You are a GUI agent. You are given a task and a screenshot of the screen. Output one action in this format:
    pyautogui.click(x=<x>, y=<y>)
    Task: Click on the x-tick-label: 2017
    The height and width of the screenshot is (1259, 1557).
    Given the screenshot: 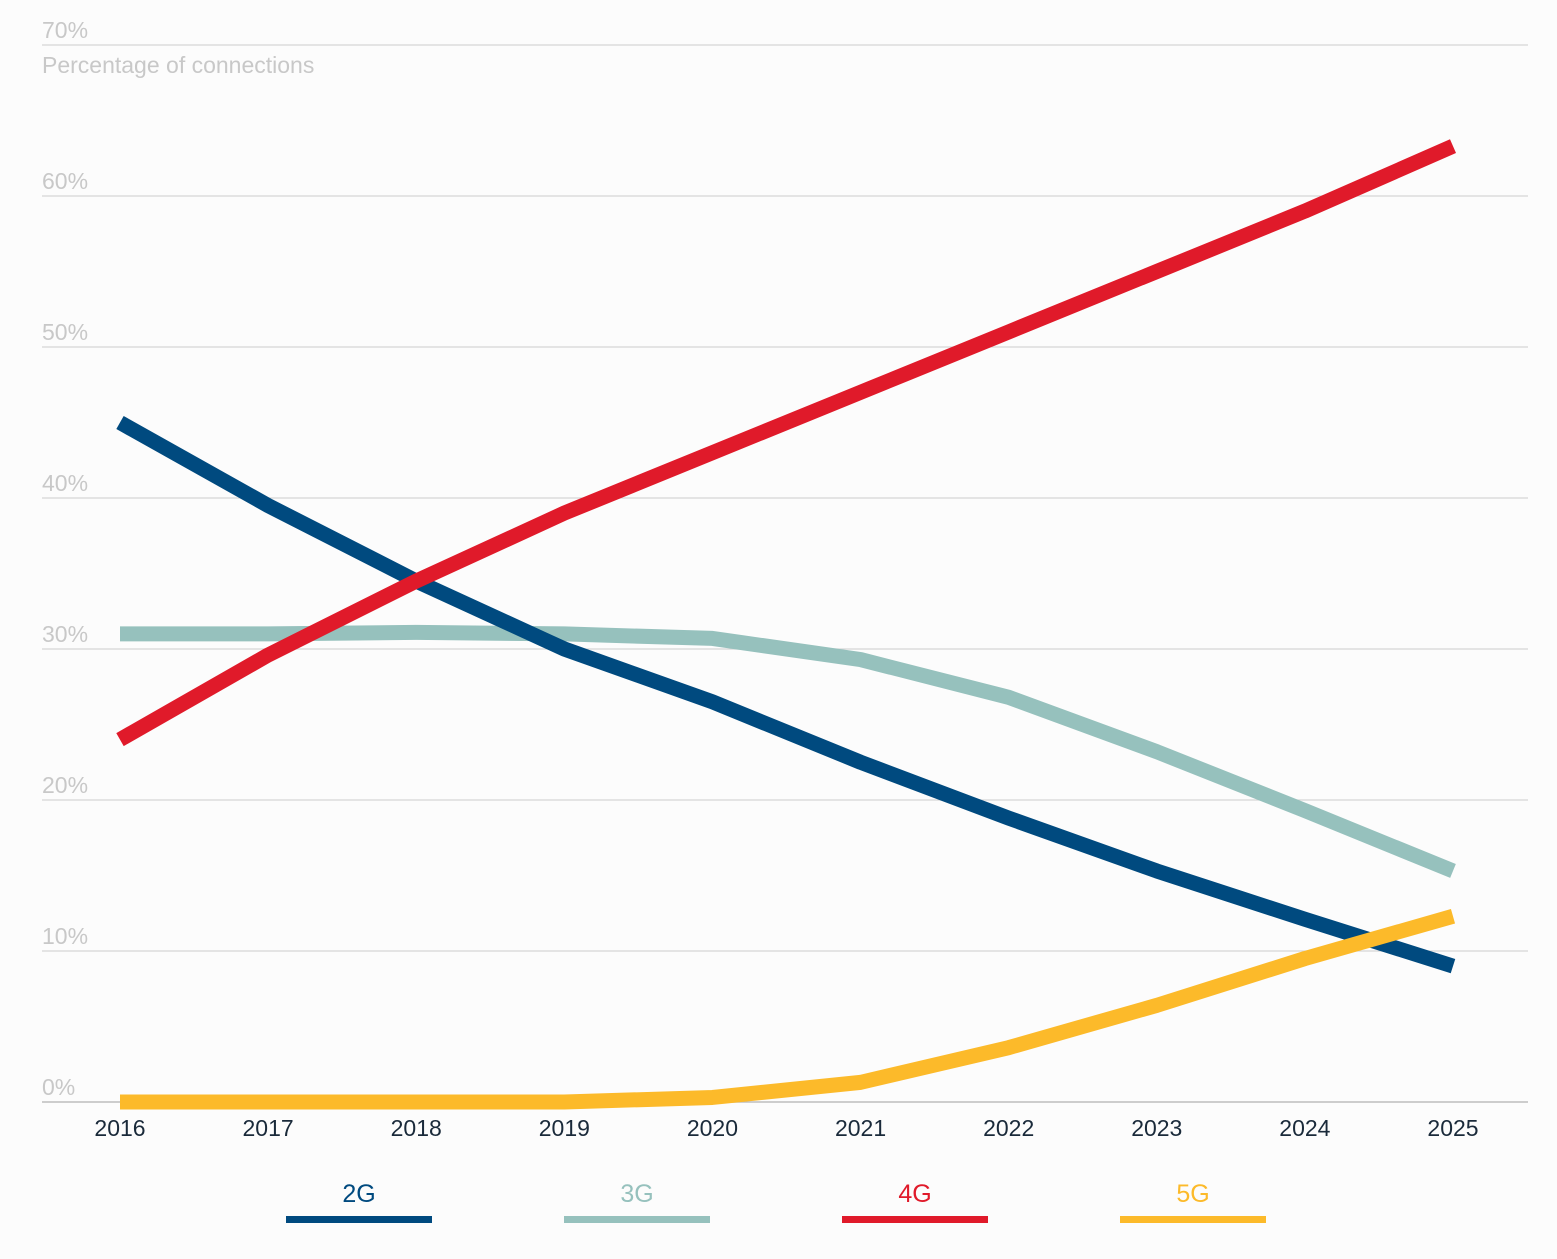 What is the action you would take?
    pyautogui.click(x=268, y=1128)
    